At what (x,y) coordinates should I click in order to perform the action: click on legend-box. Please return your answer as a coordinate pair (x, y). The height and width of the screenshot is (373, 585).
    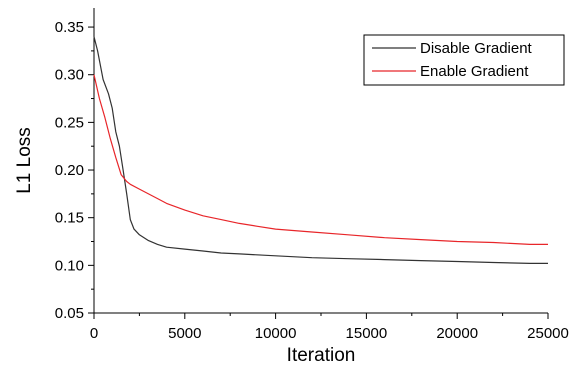
    Looking at the image, I should click on (464, 60).